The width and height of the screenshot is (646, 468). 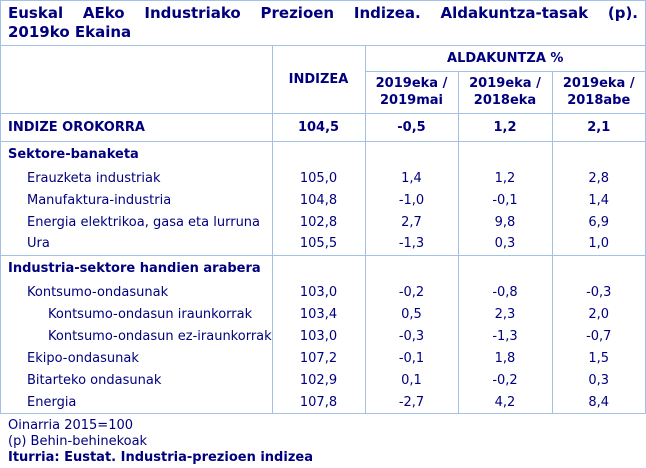 What do you see at coordinates (504, 358) in the screenshot?
I see `change-vs-prev-year: 1,8` at bounding box center [504, 358].